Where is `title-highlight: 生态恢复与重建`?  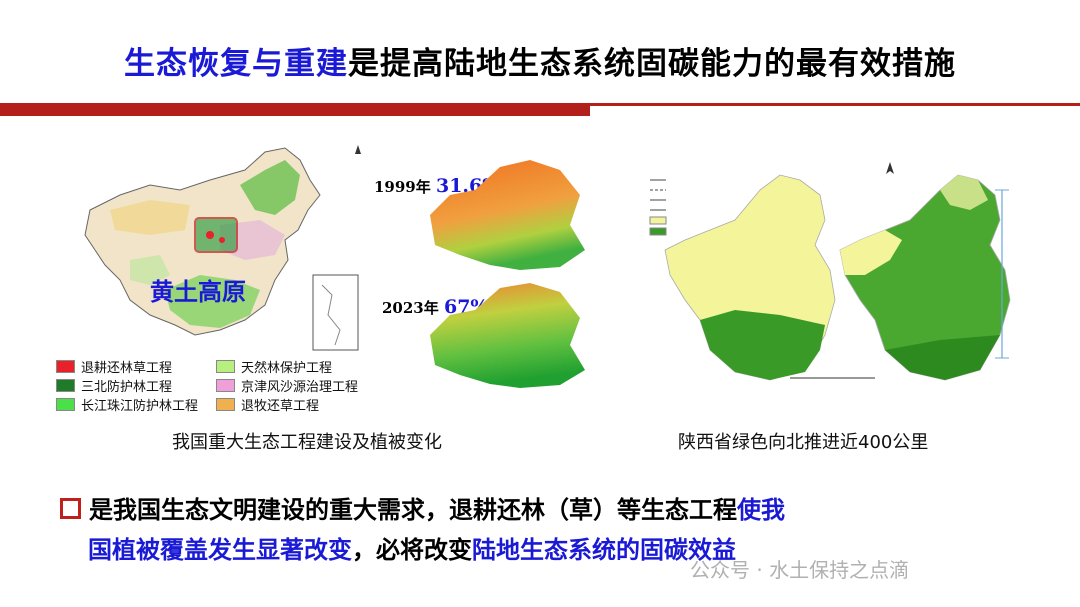 title-highlight: 生态恢复与重建 is located at coordinates (236, 64).